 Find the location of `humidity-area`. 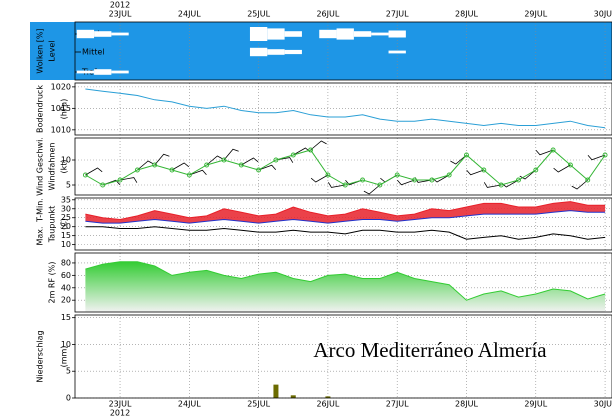

humidity-area is located at coordinates (345, 286).